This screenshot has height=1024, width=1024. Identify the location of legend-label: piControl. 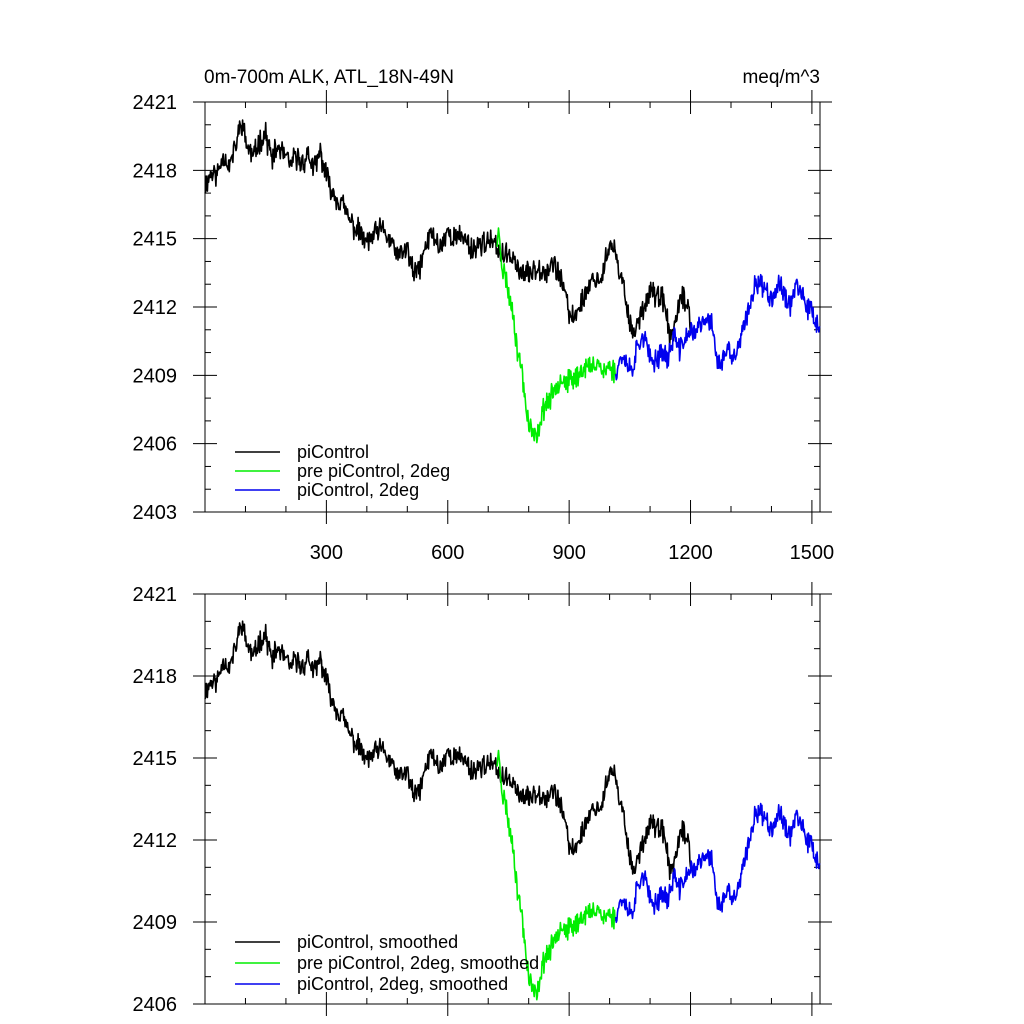
(333, 452).